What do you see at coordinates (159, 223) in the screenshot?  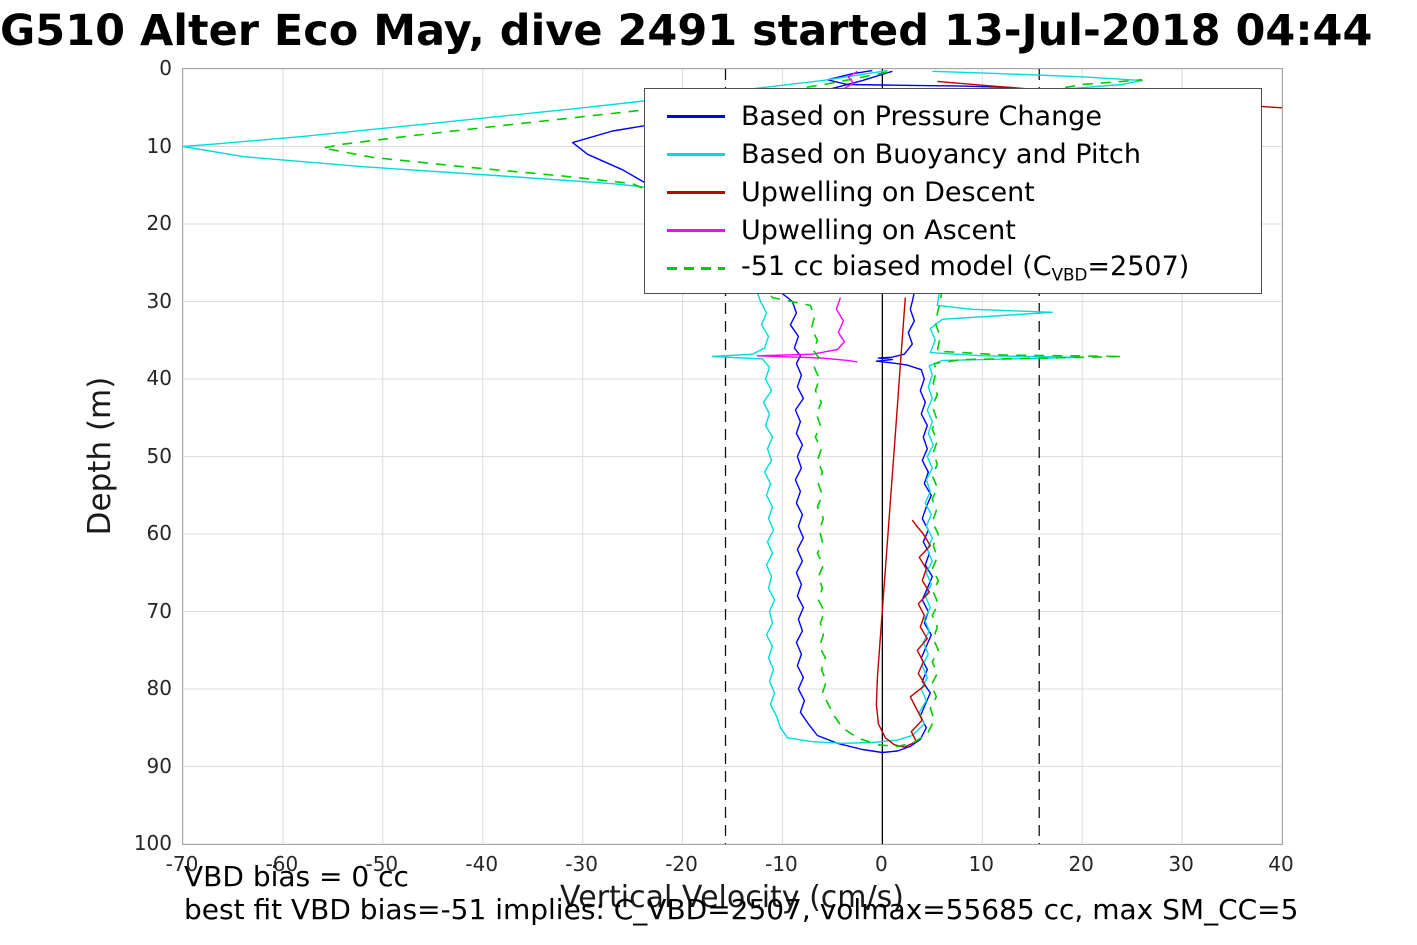 I see `y-tick-label: 20` at bounding box center [159, 223].